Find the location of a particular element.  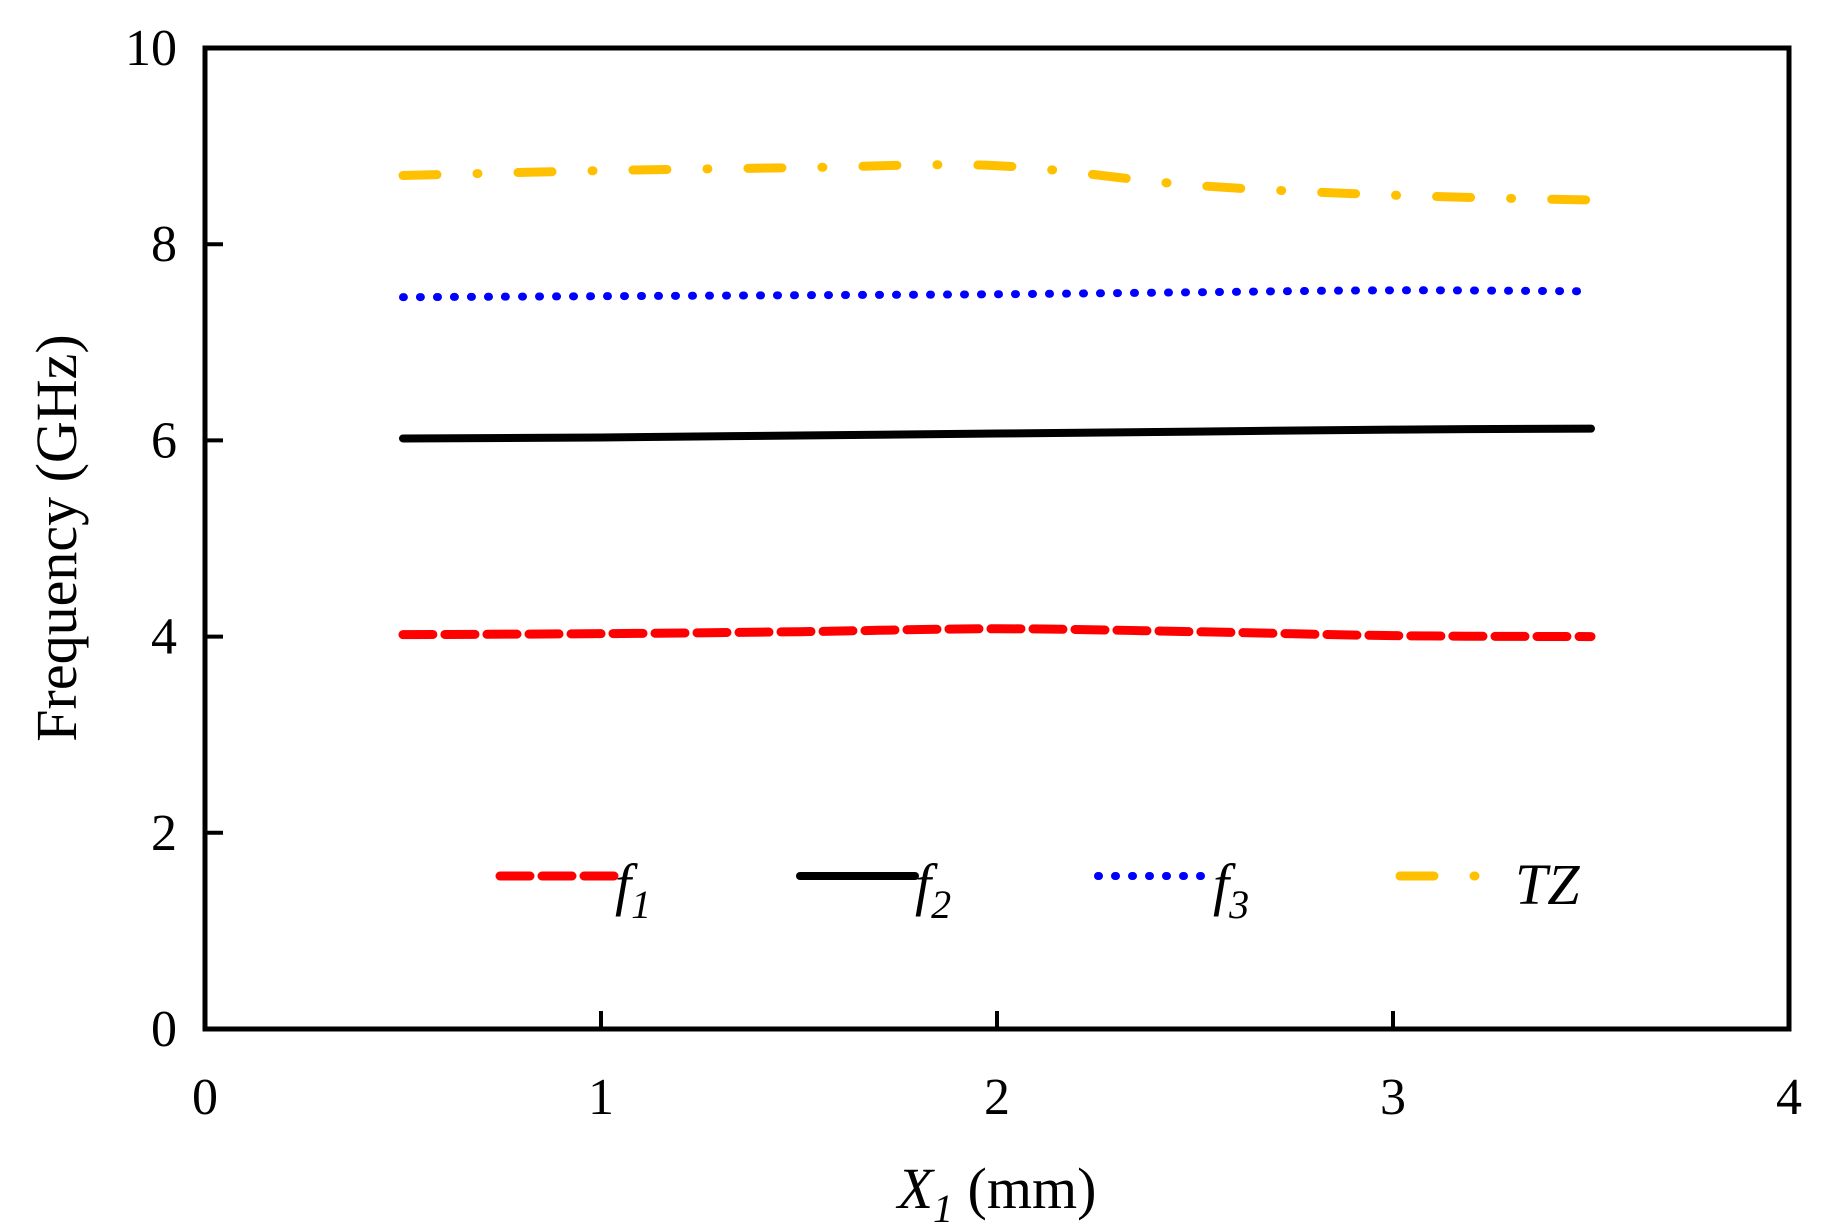

series-line-TZ is located at coordinates (997, 182).